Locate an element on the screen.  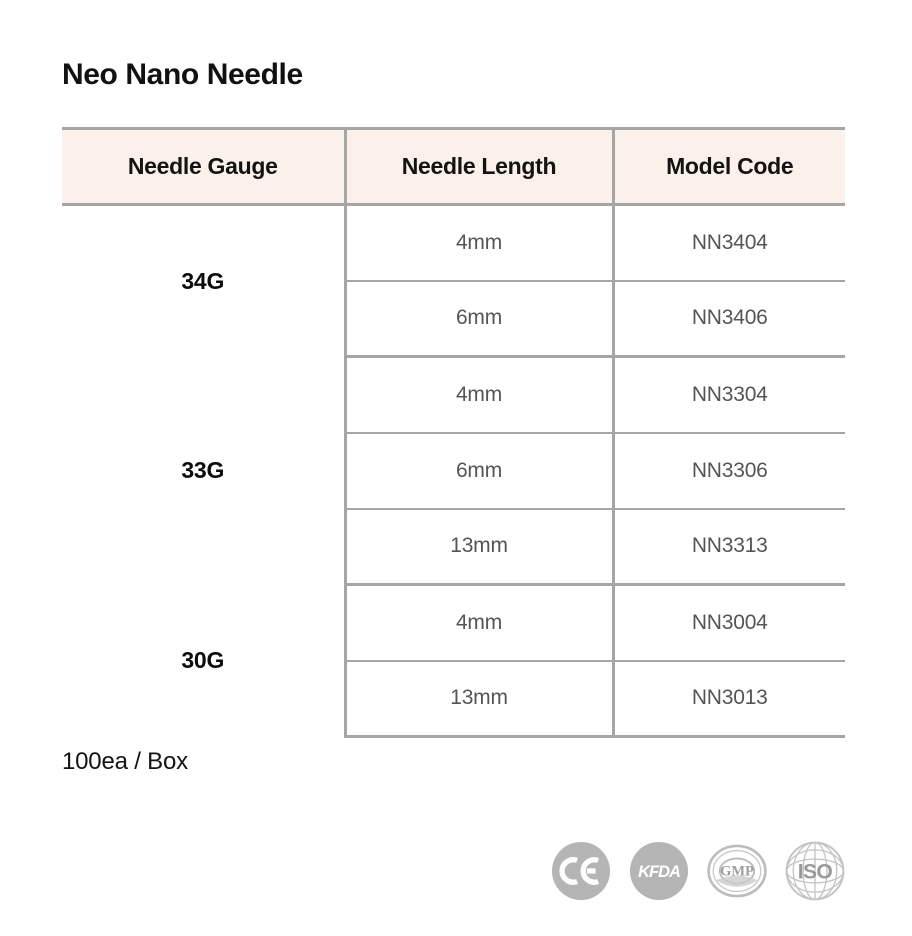
cell-model-code: NN3004 is located at coordinates (728, 623).